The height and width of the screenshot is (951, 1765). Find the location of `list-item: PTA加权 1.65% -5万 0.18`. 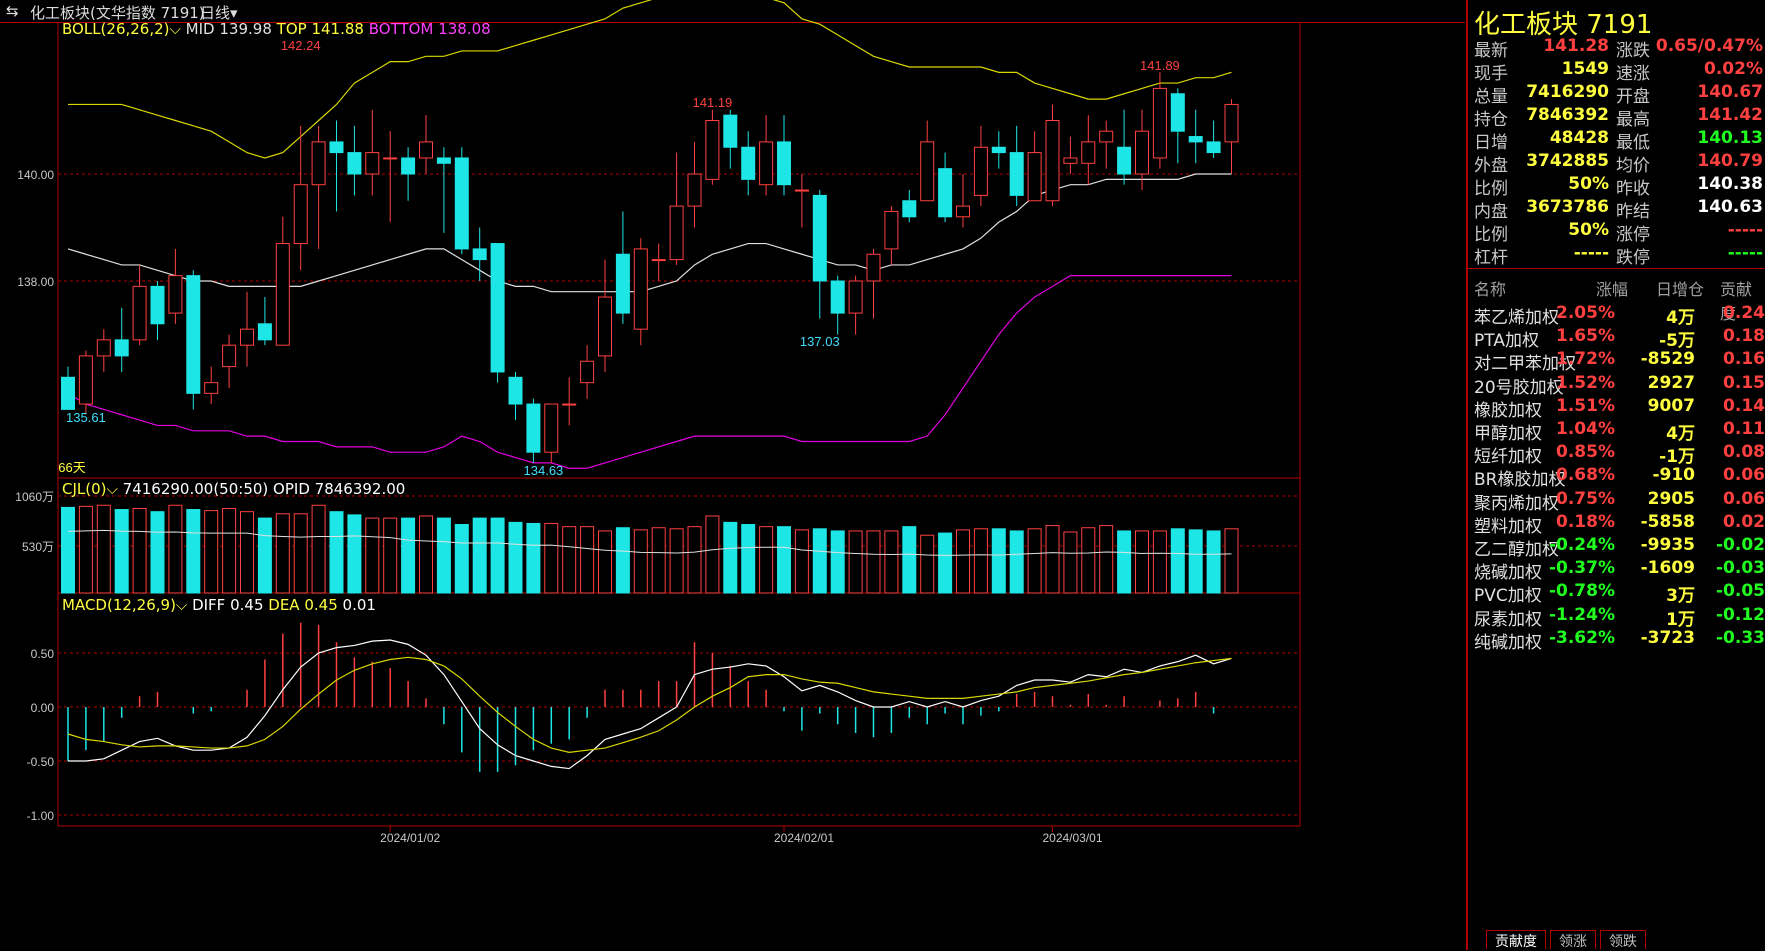

list-item: PTA加权 1.65% -5万 0.18 is located at coordinates (1616, 337).